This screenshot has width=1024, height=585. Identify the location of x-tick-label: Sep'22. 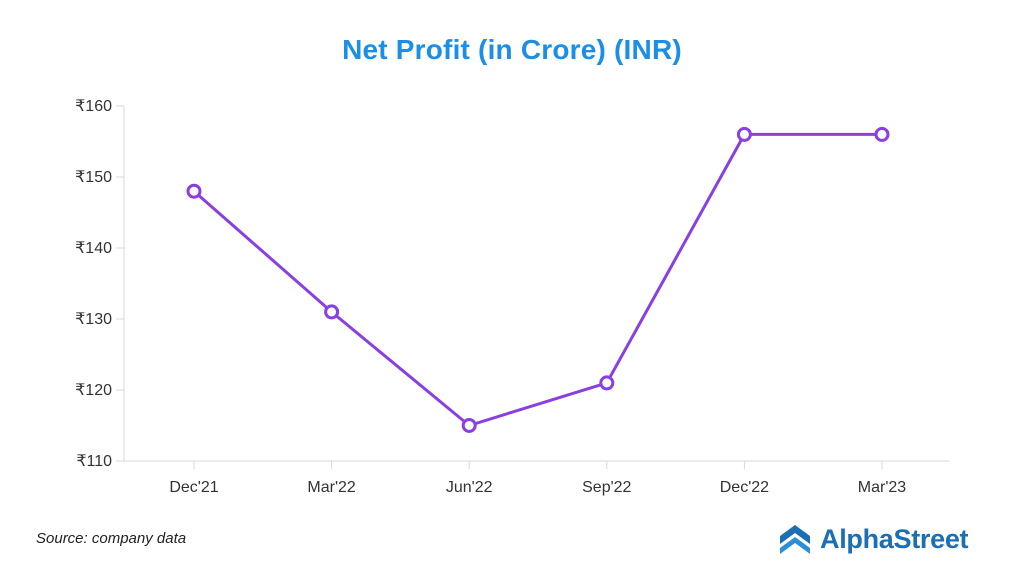
(606, 487).